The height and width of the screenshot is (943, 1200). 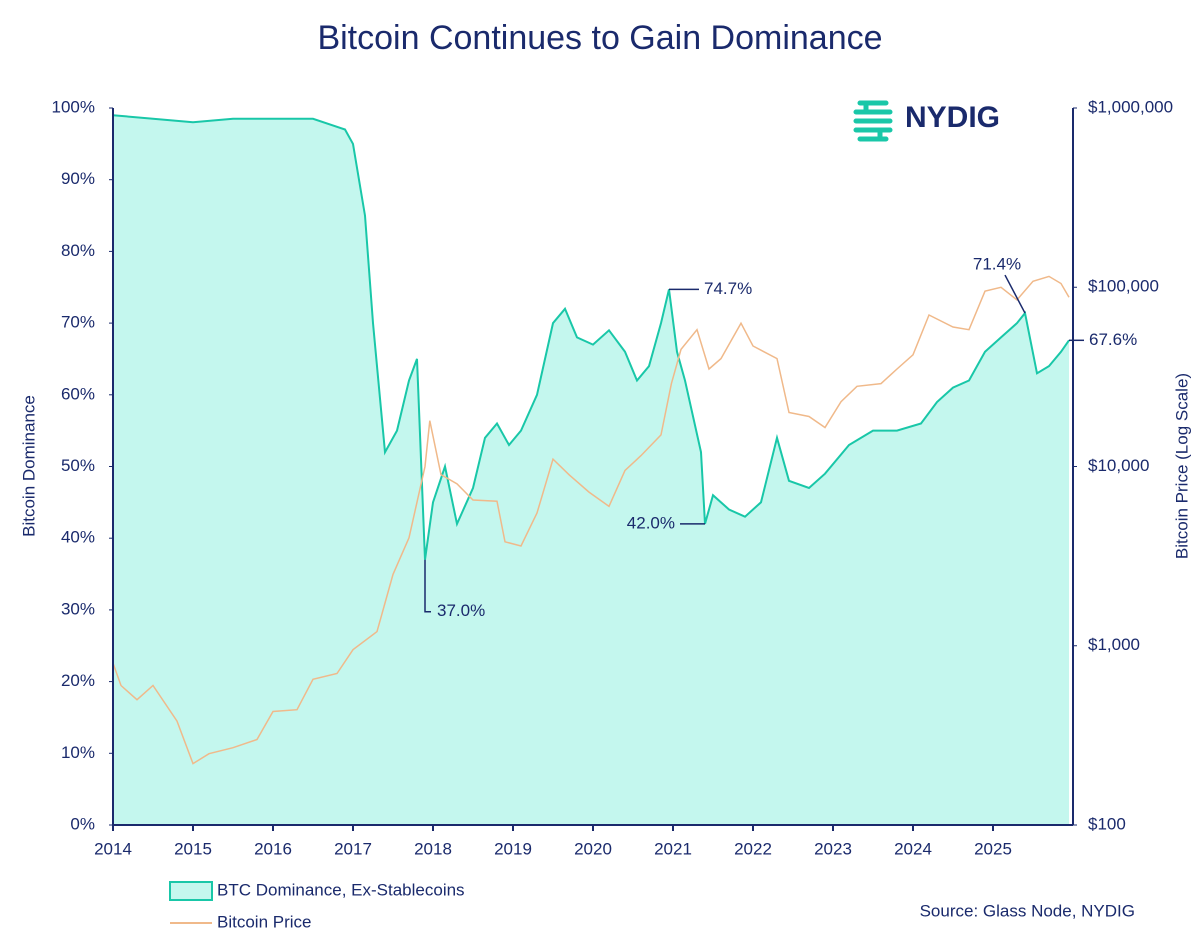 I want to click on y-tick-label: 0%, so click(x=82, y=823).